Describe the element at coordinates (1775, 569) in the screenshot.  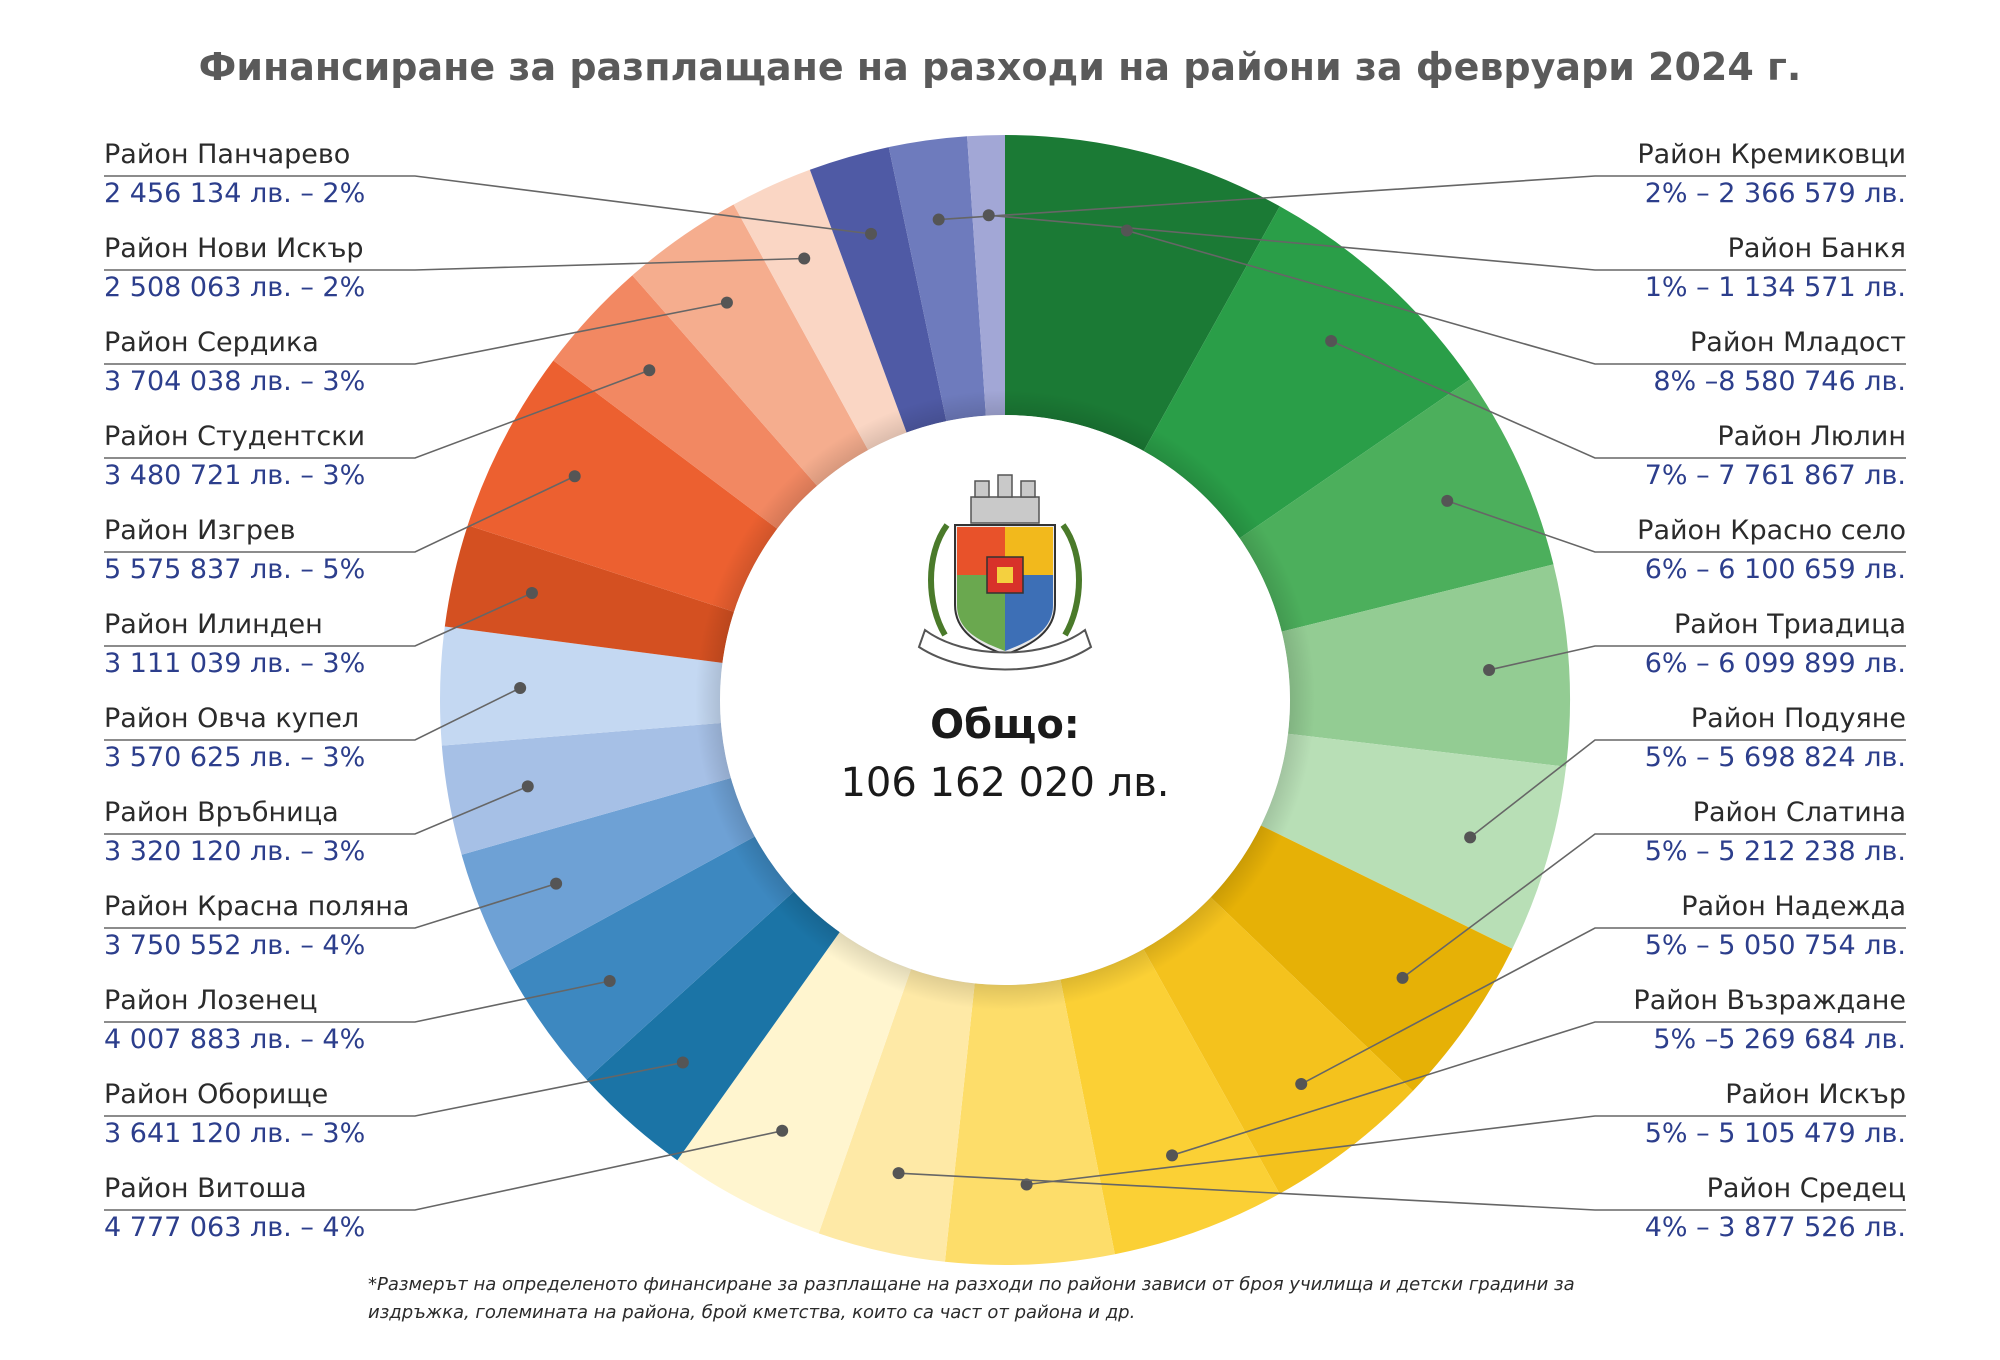
I see `label-value-красно-село: 6% – 6 100 659 лв.` at that location.